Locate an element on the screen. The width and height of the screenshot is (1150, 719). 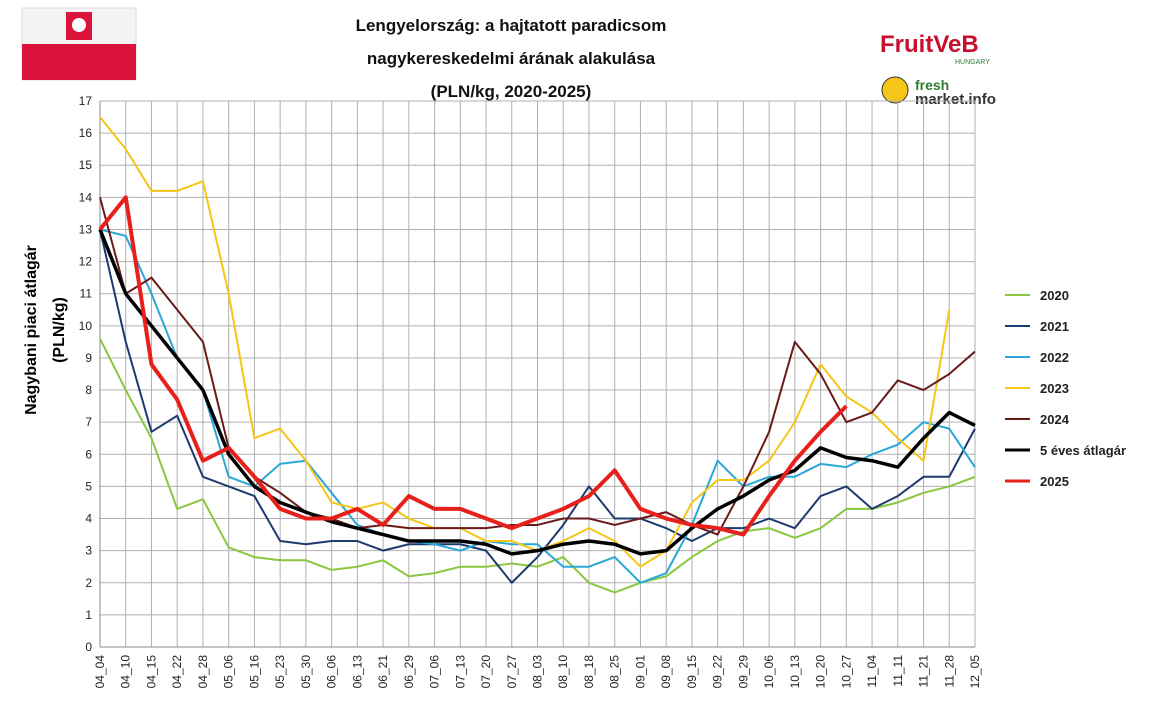
x-tick-label: 05_16 is located at coordinates (254, 672).